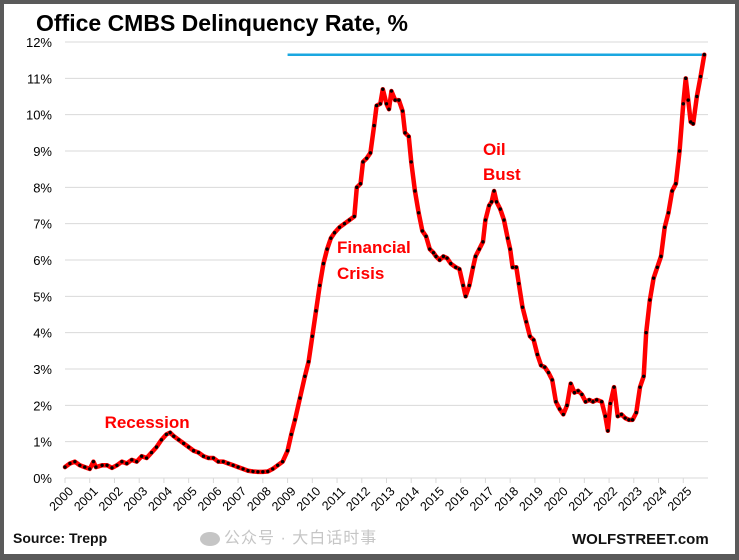 The image size is (739, 560). Describe the element at coordinates (42, 442) in the screenshot. I see `y-tick-label: 1%` at that location.